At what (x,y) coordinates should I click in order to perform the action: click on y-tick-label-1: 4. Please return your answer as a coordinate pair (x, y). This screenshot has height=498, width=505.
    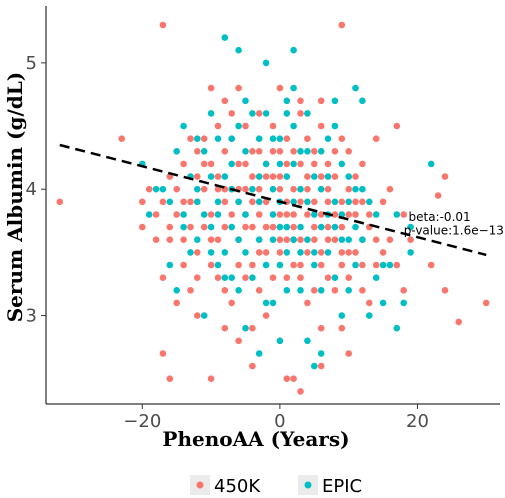
    Looking at the image, I should click on (31, 189).